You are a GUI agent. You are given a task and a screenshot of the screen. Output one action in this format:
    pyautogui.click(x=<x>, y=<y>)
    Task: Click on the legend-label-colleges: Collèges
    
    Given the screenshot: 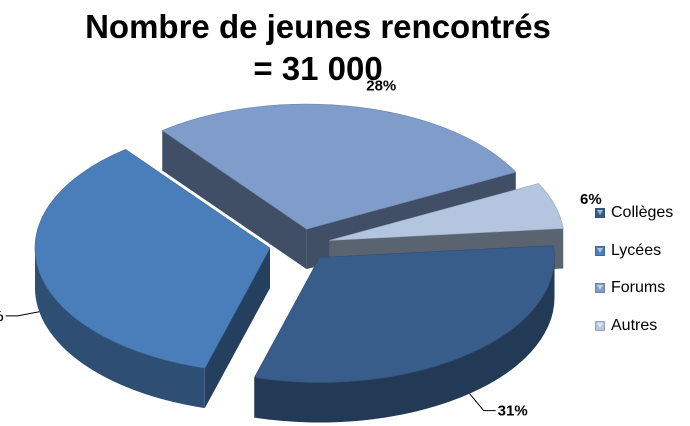 What is the action you would take?
    pyautogui.click(x=642, y=212)
    